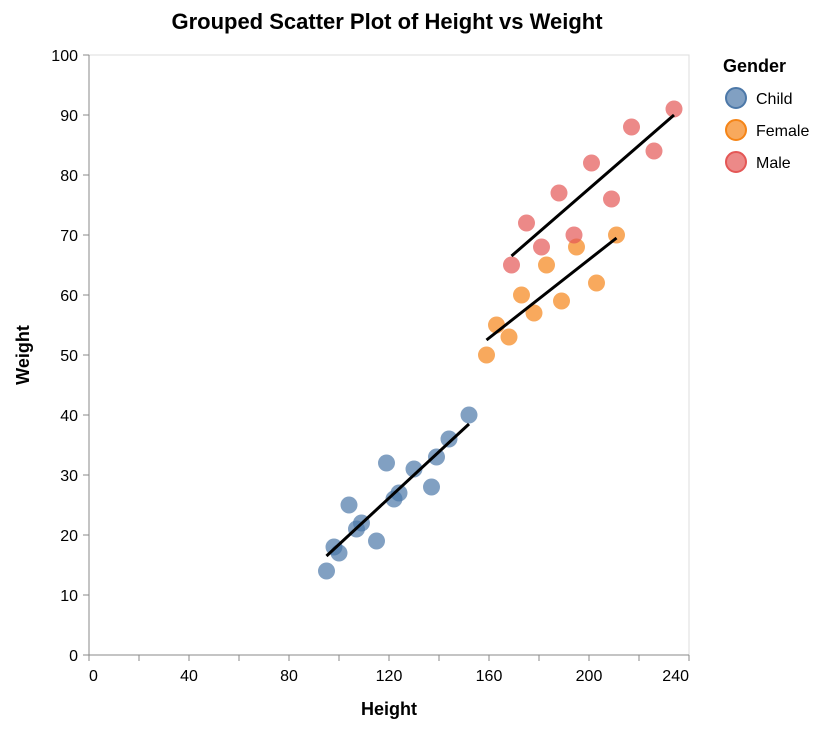 This screenshot has height=733, width=834. What do you see at coordinates (589, 676) in the screenshot?
I see `x-tick-label: 200` at bounding box center [589, 676].